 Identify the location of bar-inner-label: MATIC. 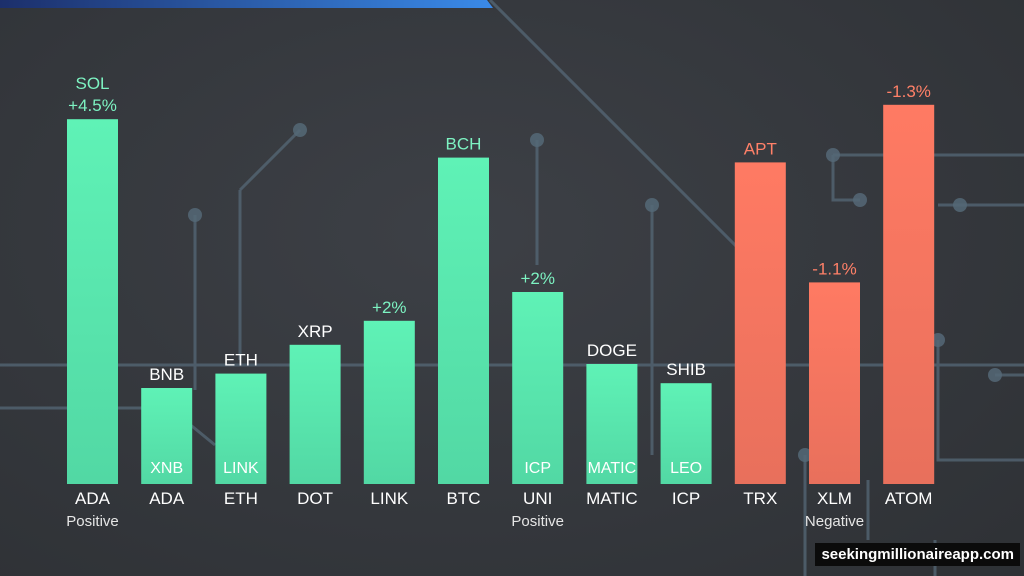
(612, 468).